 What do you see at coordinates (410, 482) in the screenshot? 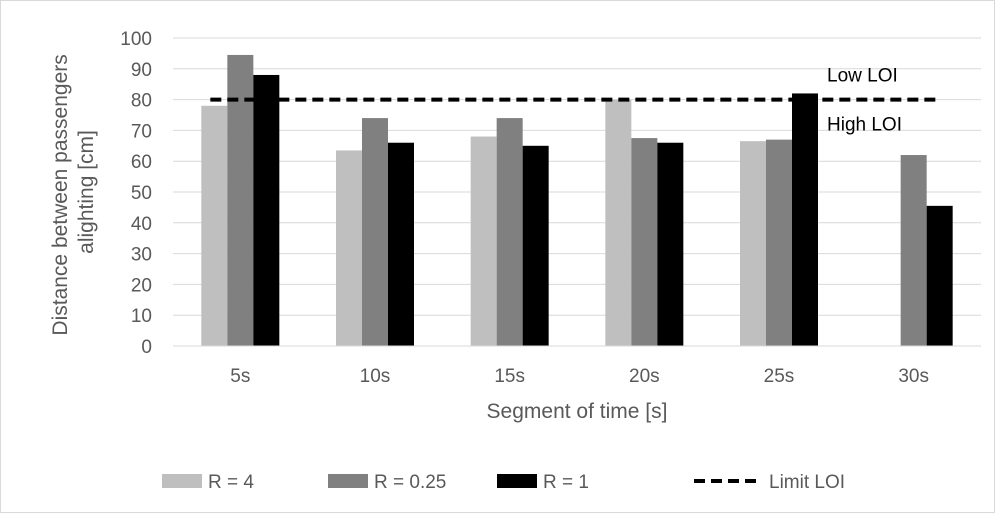
I see `legend-label: R = 0.25` at bounding box center [410, 482].